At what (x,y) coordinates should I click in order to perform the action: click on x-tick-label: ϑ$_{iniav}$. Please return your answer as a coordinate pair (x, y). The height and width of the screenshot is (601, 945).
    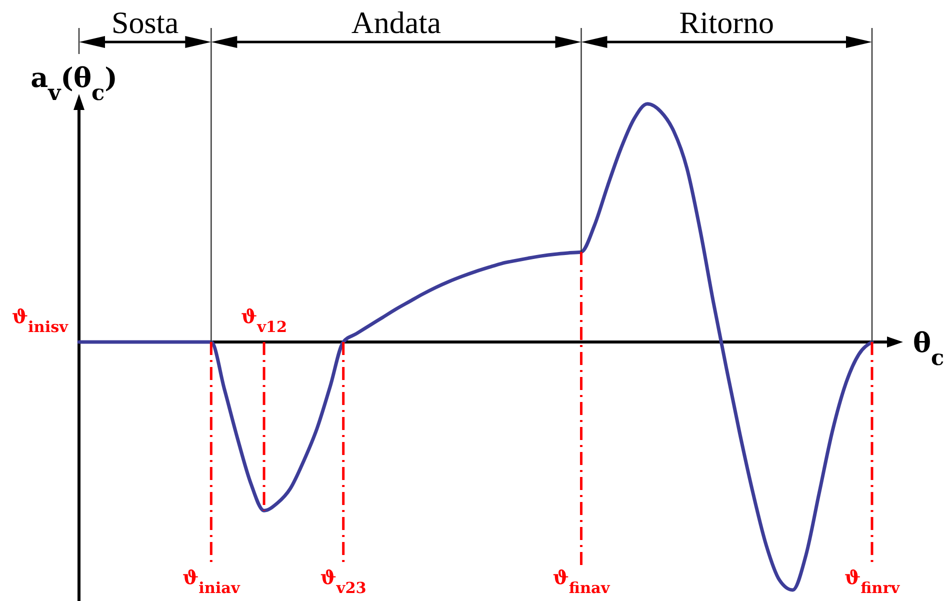
    Looking at the image, I should click on (212, 582).